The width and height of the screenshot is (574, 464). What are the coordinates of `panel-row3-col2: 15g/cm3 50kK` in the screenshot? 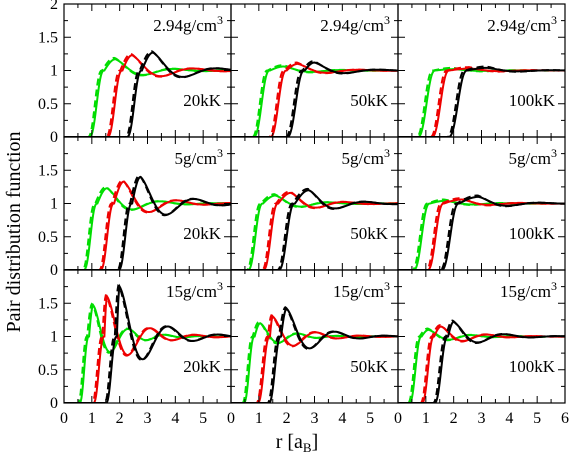 It's located at (314, 336).